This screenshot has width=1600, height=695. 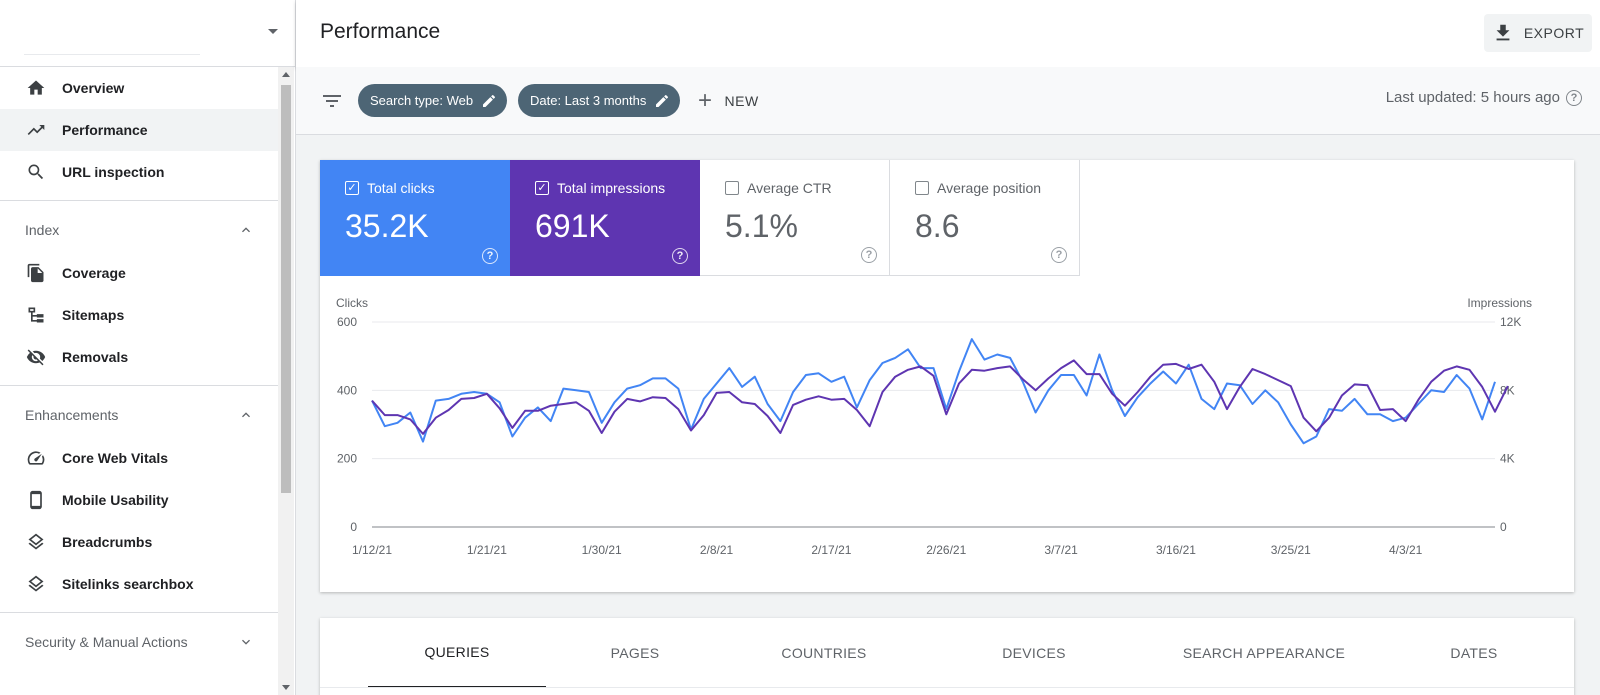 I want to click on sidebar-item-mobile-usability: Mobile Usability, so click(x=139, y=500).